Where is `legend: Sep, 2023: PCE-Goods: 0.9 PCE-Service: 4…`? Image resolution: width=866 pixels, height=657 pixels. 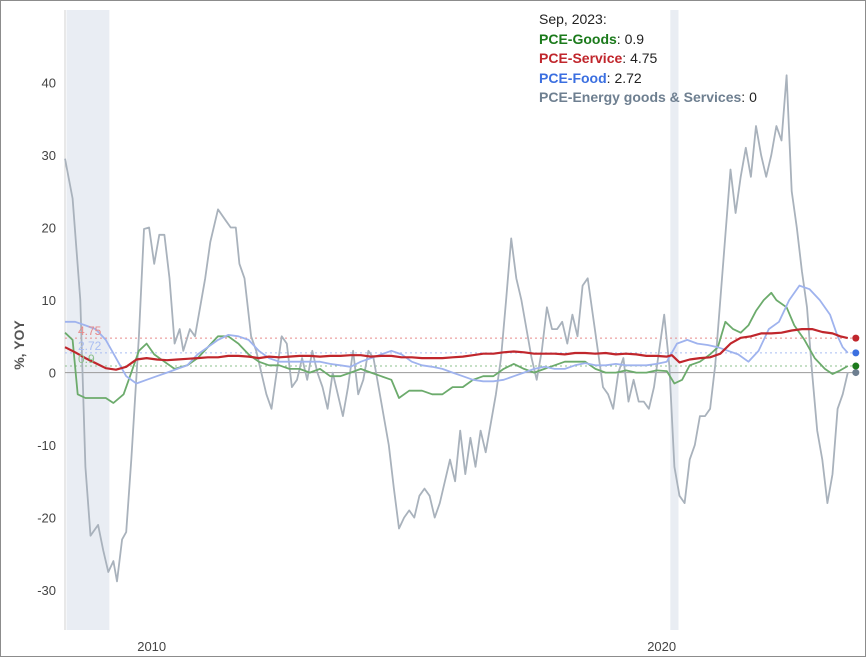 legend: Sep, 2023: PCE-Goods: 0.9 PCE-Service: 4… is located at coordinates (648, 59).